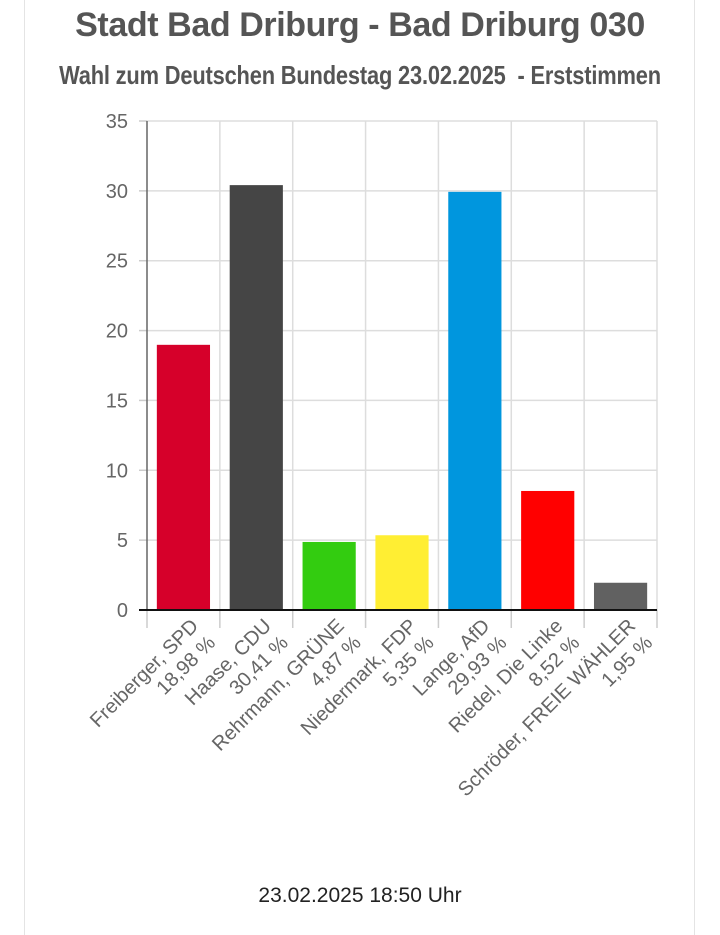  Describe the element at coordinates (122, 541) in the screenshot. I see `y-tick-label: 5` at that location.